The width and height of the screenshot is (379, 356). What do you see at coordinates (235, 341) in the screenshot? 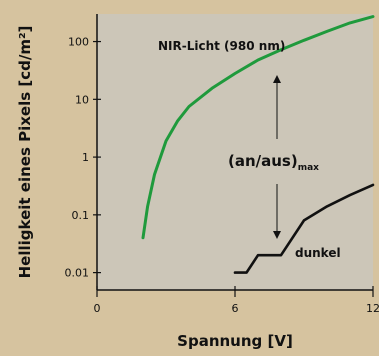
I see `x-axis-title: Spannung [V]` at bounding box center [235, 341].